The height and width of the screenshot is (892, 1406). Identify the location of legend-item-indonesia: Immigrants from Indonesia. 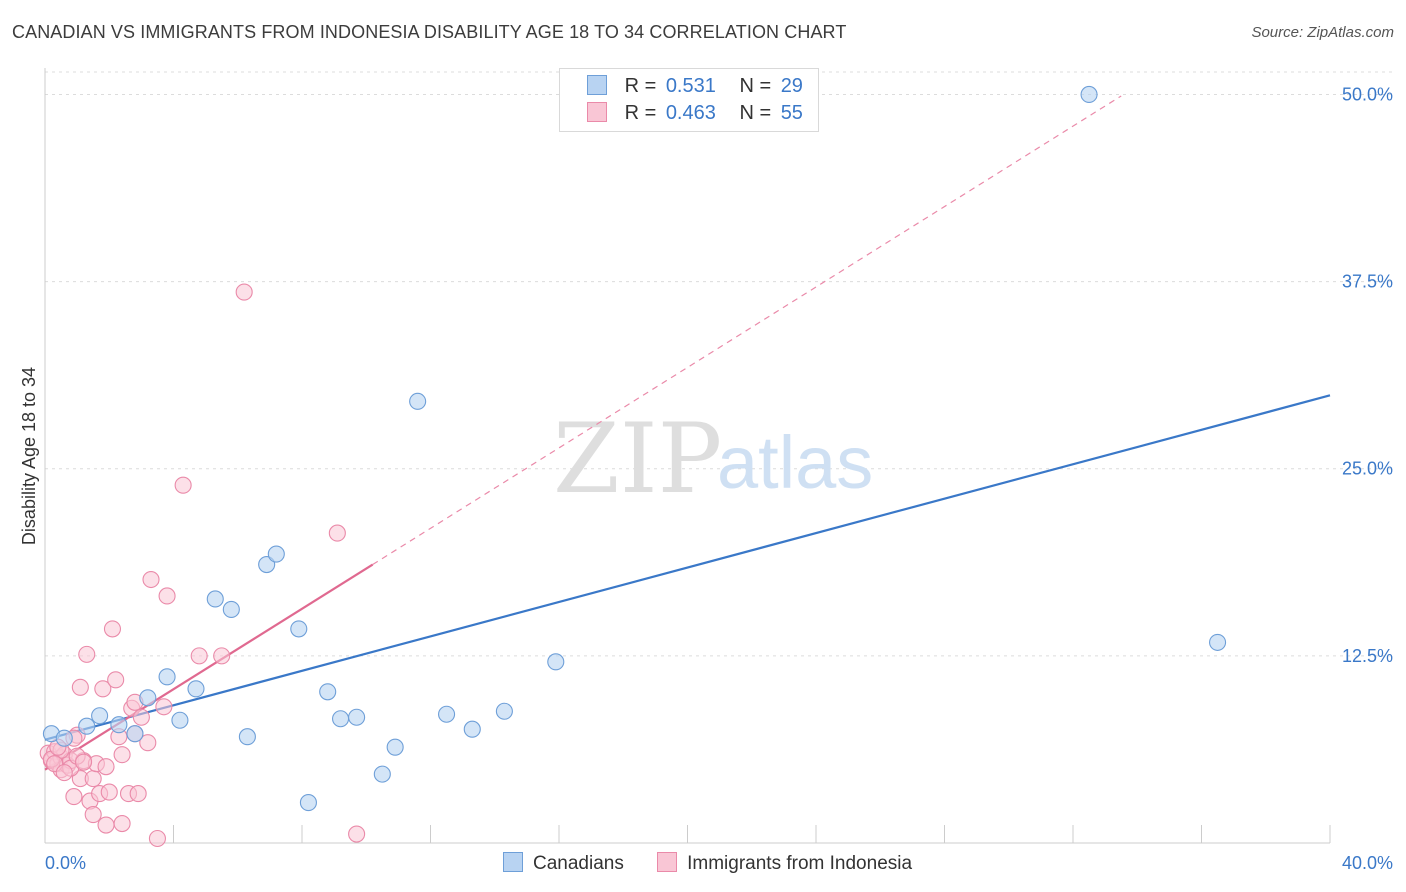
(784, 863).